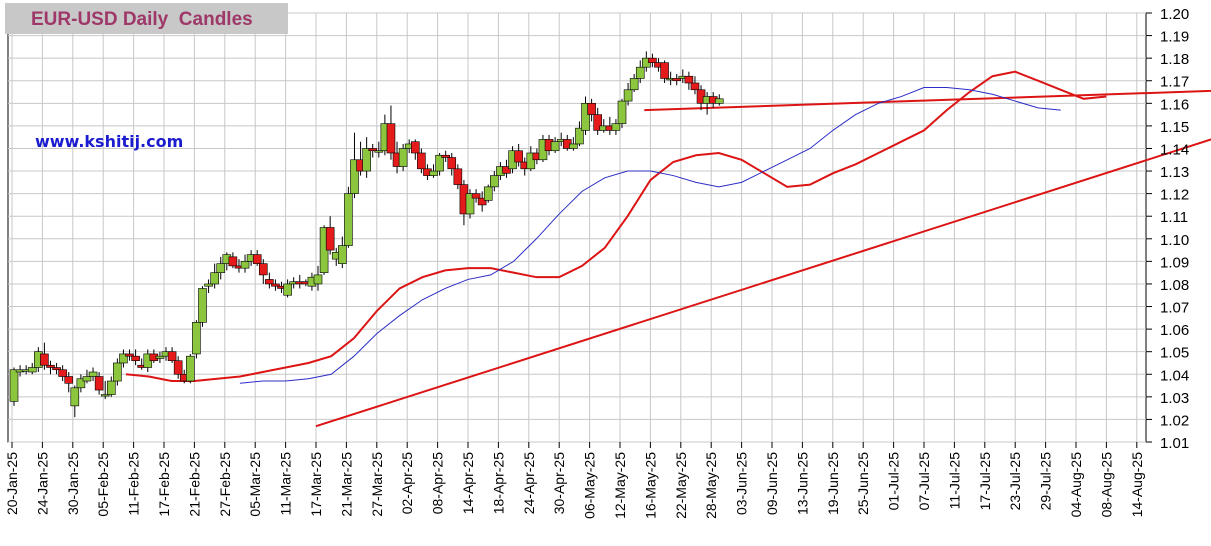  I want to click on x-tick-label: 21-Mar-25, so click(346, 484).